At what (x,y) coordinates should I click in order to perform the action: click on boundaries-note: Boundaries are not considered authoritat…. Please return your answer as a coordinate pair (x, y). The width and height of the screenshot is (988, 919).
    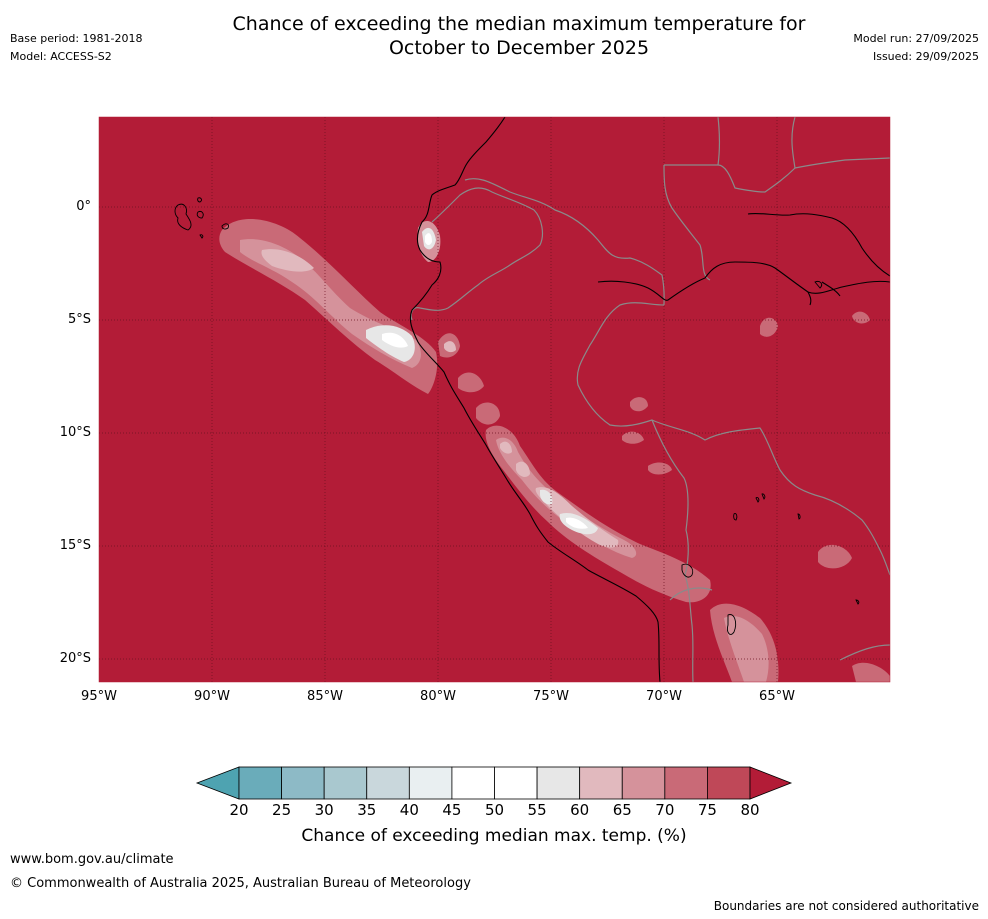
    Looking at the image, I should click on (846, 906).